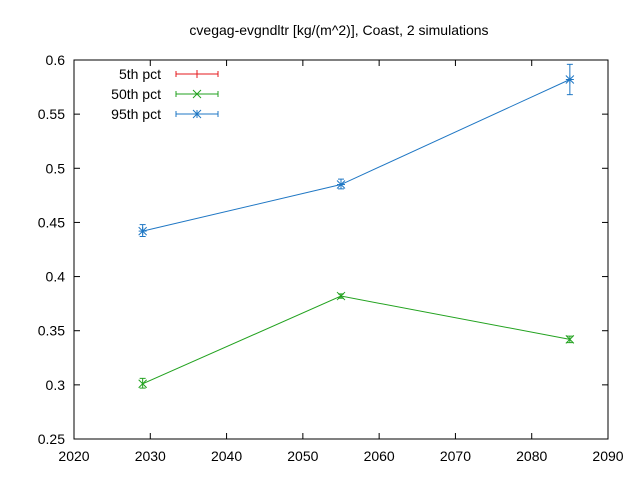  What do you see at coordinates (607, 456) in the screenshot?
I see `x-tick-label: 2090` at bounding box center [607, 456].